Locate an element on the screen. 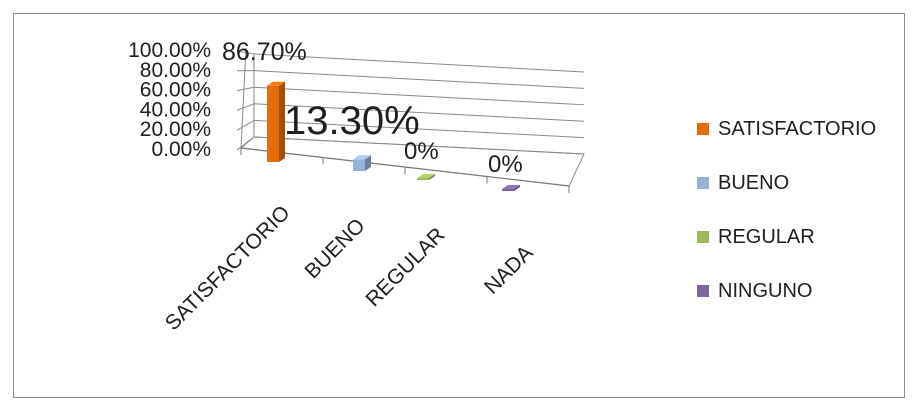  y-axis-line is located at coordinates (243, 98).